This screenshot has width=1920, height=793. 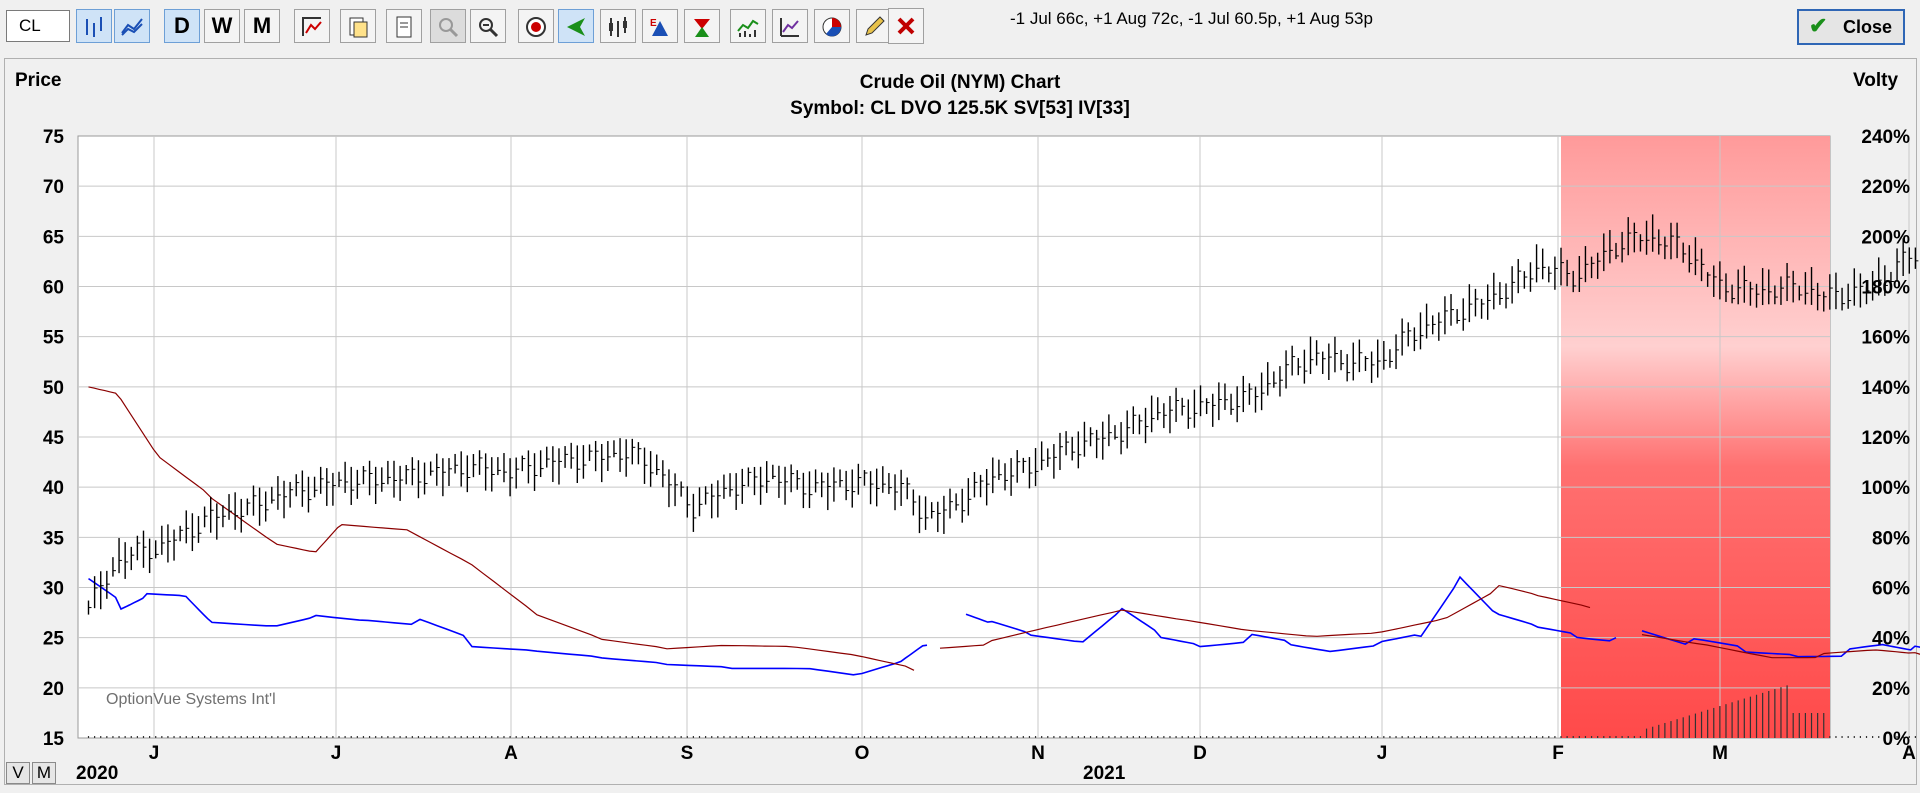 What do you see at coordinates (960, 82) in the screenshot?
I see `chart-title: Crude Oil (NYM) Chart` at bounding box center [960, 82].